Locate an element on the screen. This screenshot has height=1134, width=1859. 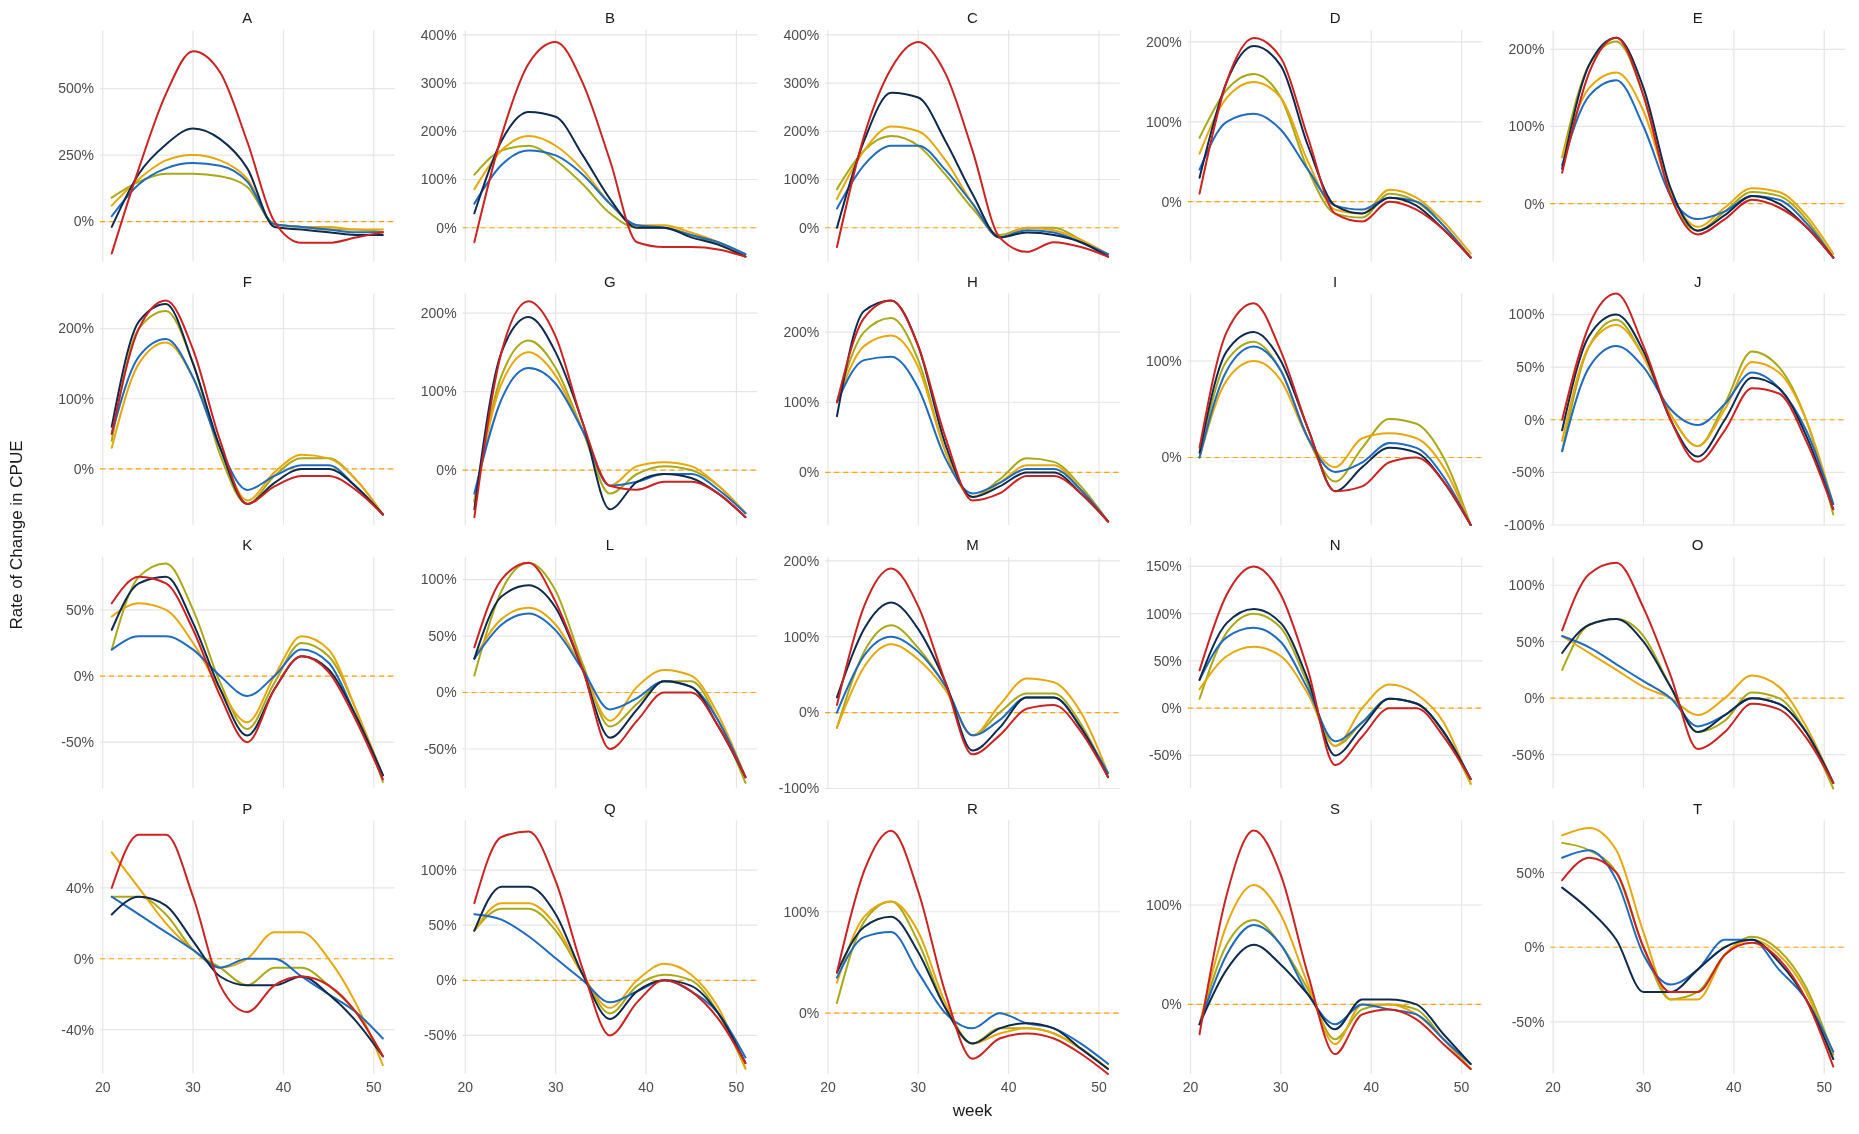
y-axis-title: Rate of Change in CPUE is located at coordinates (16, 535).